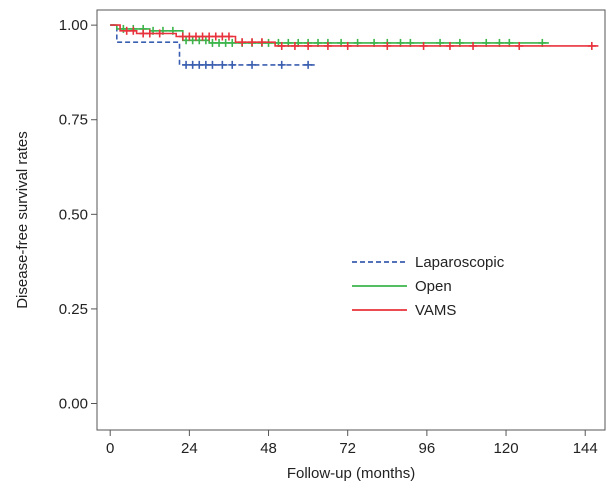 This screenshot has width=613, height=490. Describe the element at coordinates (73, 214) in the screenshot. I see `y-tick-label: 0.50` at that location.